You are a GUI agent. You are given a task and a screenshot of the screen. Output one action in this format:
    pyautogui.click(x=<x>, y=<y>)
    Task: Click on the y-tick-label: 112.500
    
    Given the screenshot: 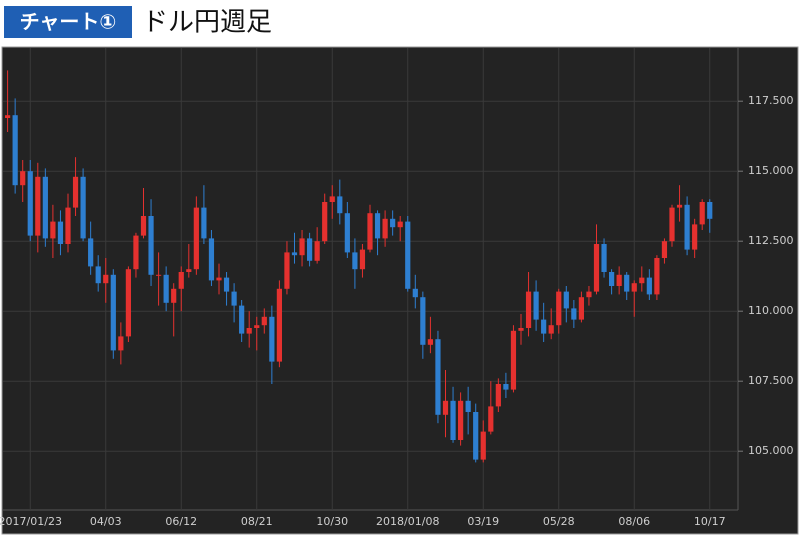 What is the action you would take?
    pyautogui.click(x=771, y=240)
    